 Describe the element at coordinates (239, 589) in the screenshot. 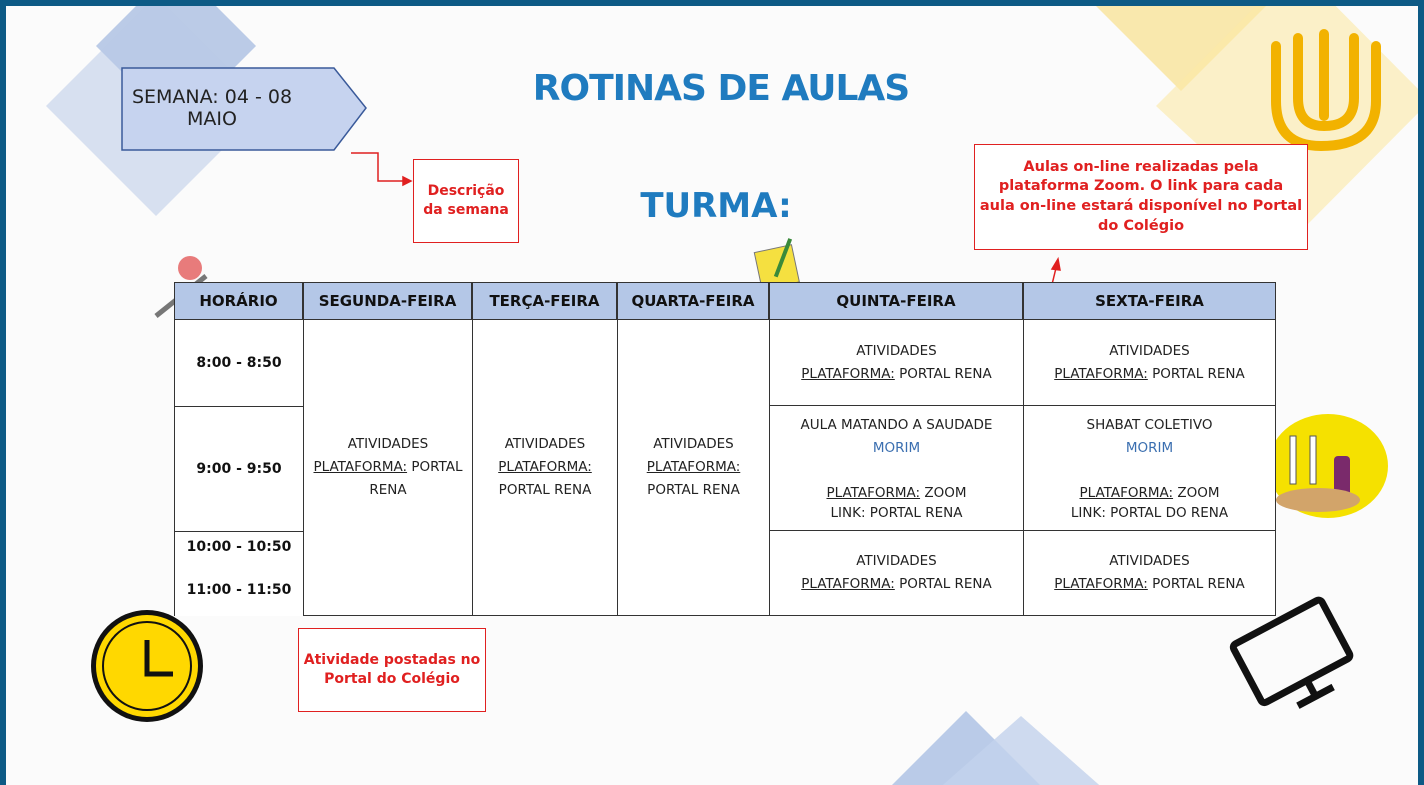

I see `time-label: 11:00 - 11:50` at that location.